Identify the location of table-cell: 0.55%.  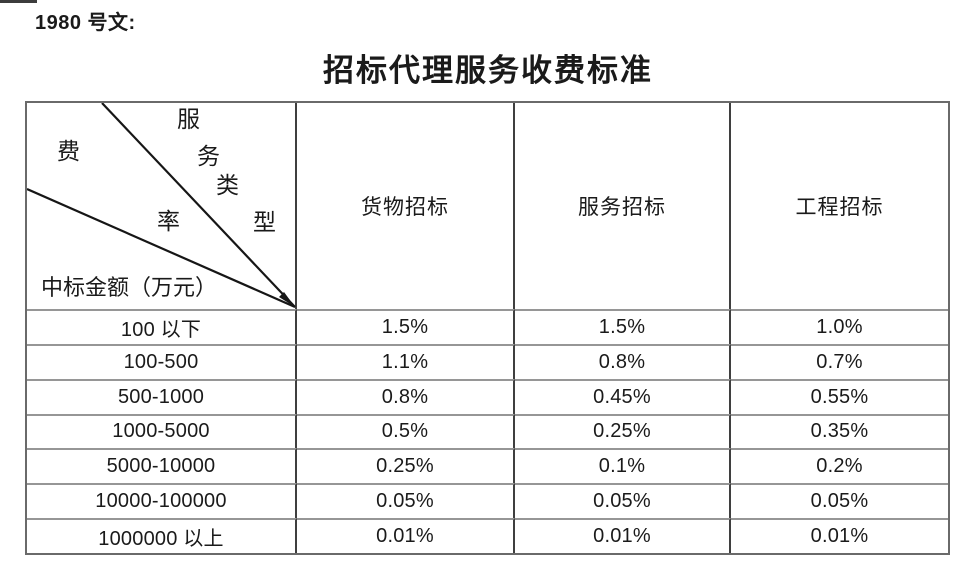
(839, 396).